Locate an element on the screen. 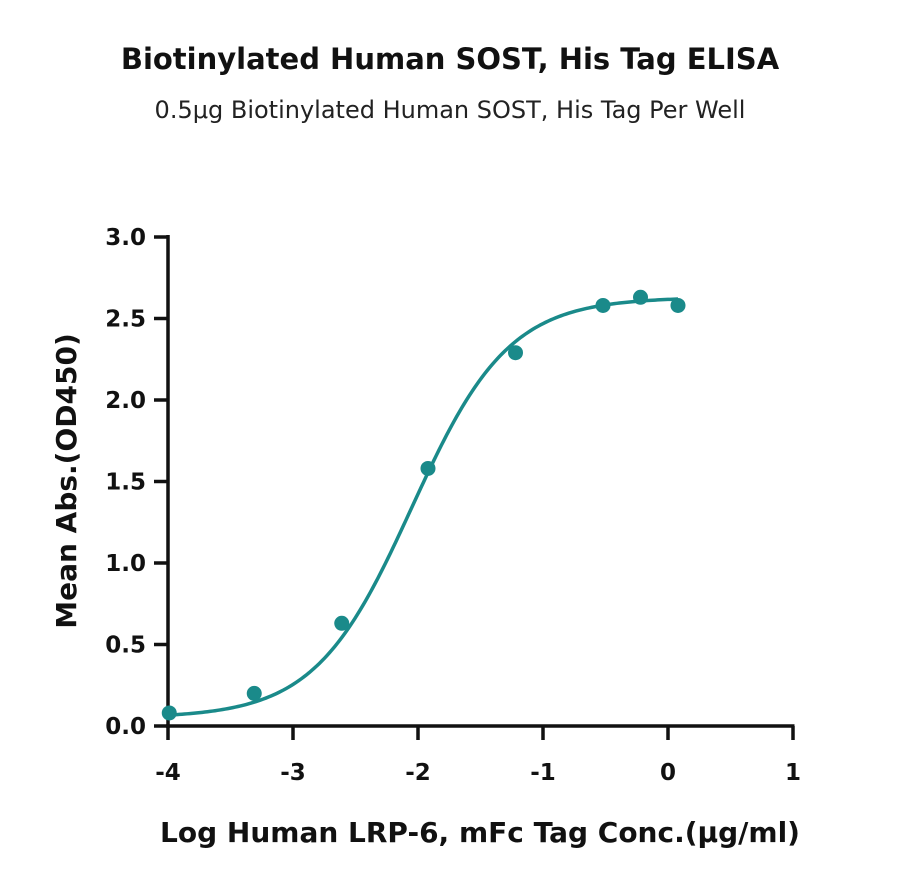  chart-title: Biotinylated Human SOST, His Tag ELISA is located at coordinates (450, 59).